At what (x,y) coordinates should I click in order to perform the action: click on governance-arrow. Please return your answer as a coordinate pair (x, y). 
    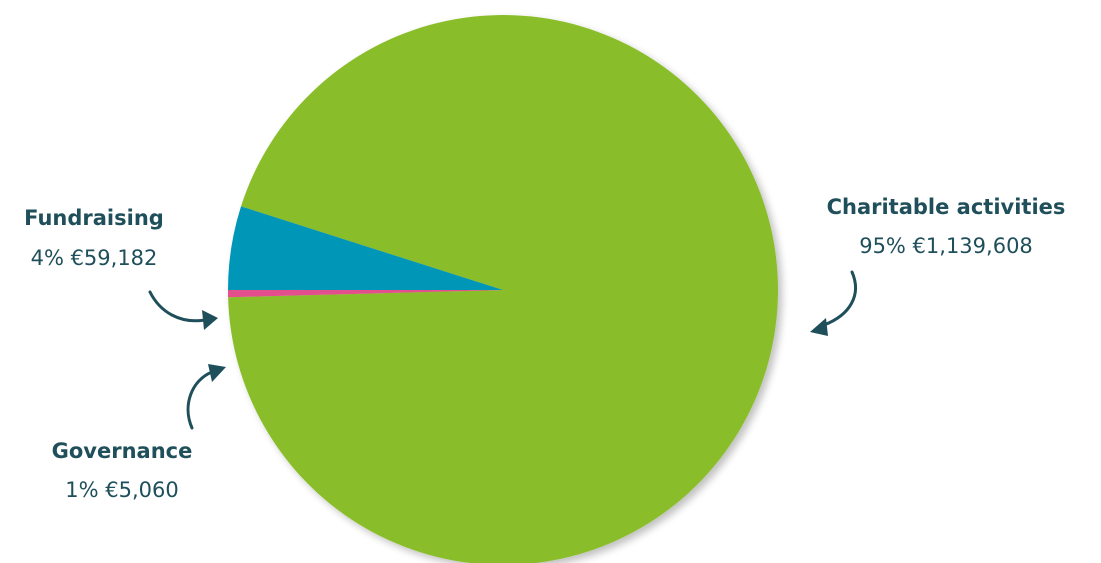
    Looking at the image, I should click on (200, 400).